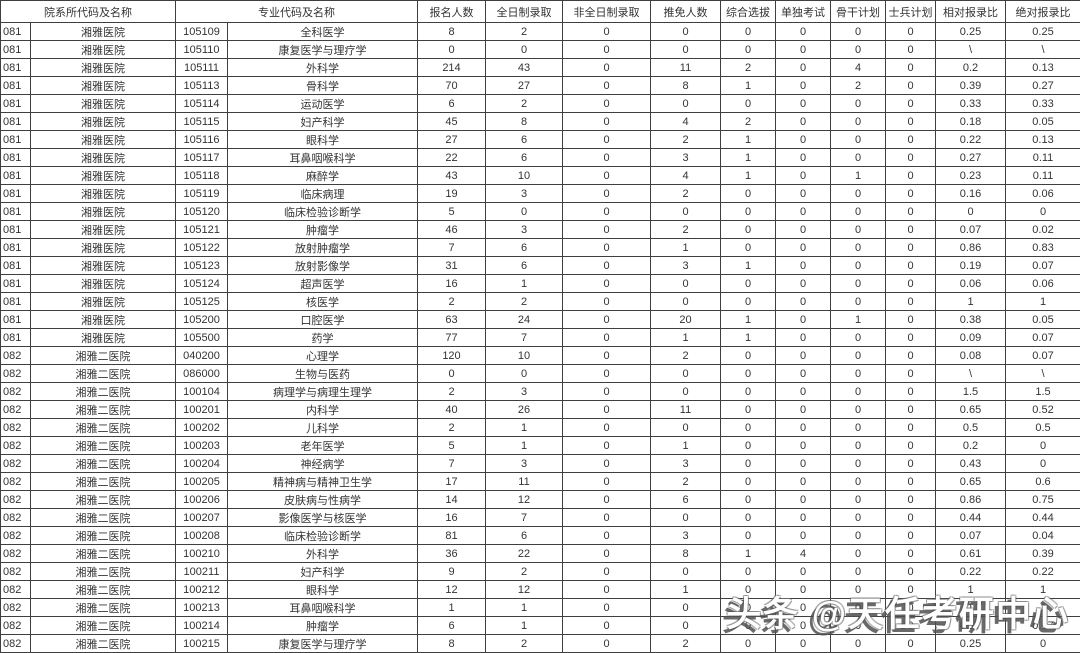  Describe the element at coordinates (803, 11) in the screenshot. I see `header-separate-exam: 单独考试` at that location.